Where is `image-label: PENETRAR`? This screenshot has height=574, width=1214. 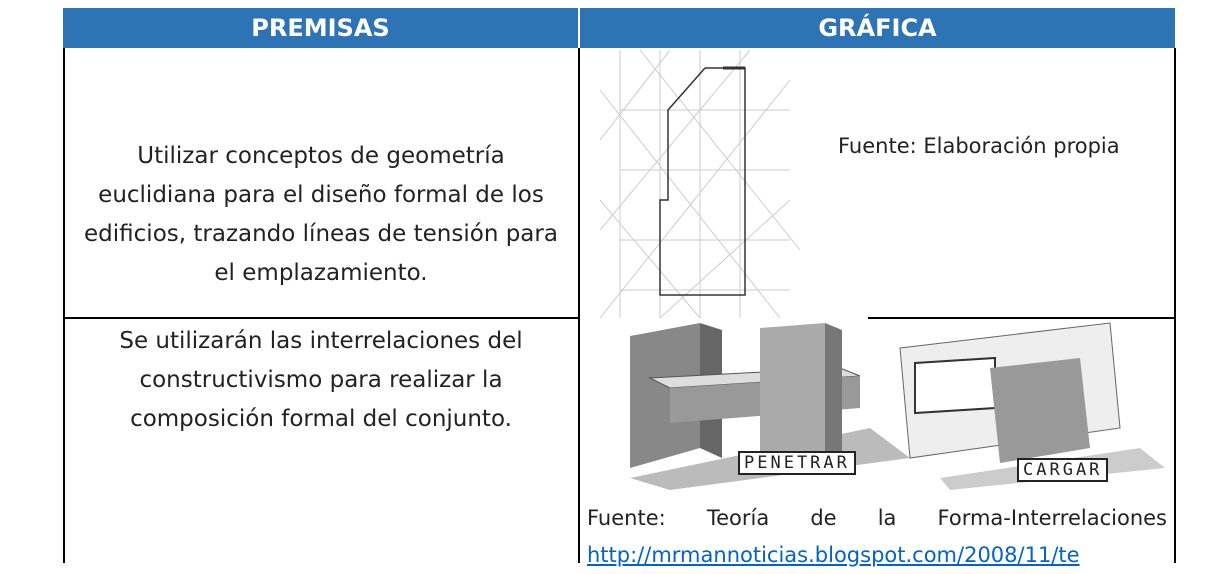 image-label: PENETRAR is located at coordinates (797, 463).